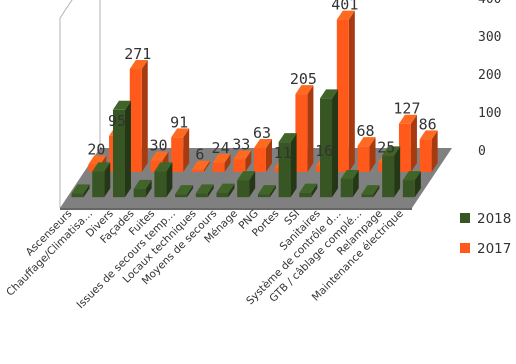 This screenshot has width=516, height=364. Describe the element at coordinates (181, 196) in the screenshot. I see `bar-2018-5-front` at that location.